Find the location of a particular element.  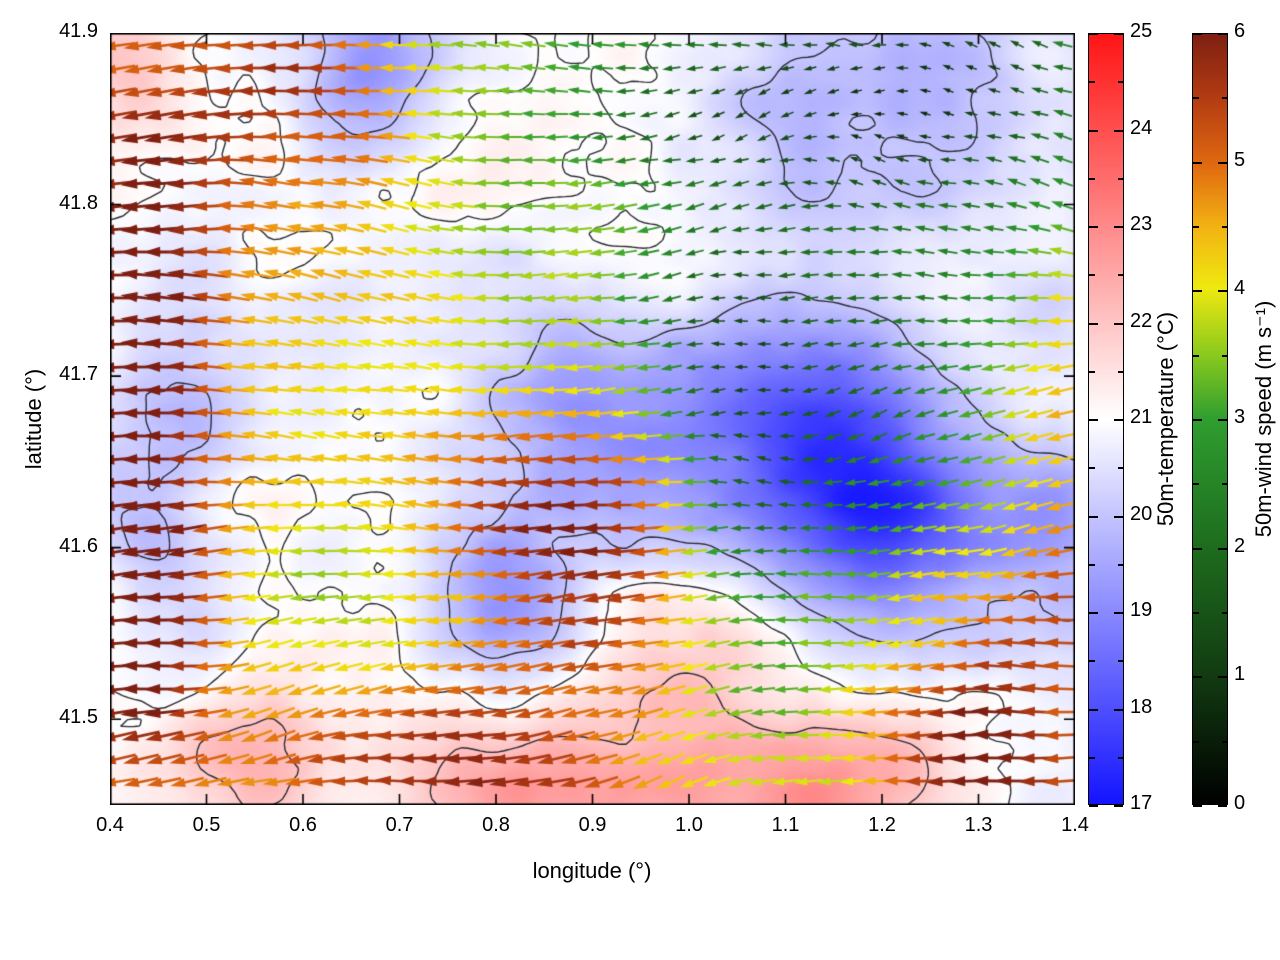

y-tick-label: 41.8 is located at coordinates (78, 202).